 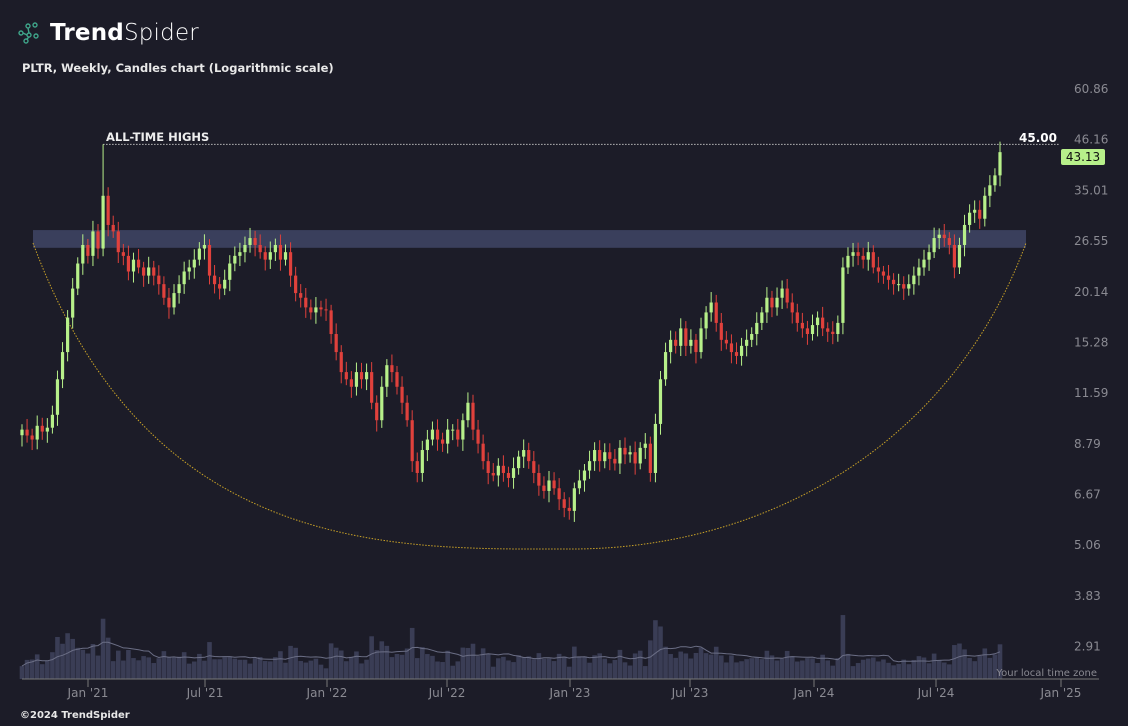 What do you see at coordinates (327, 693) in the screenshot?
I see `x-tick-label: Jan '22` at bounding box center [327, 693].